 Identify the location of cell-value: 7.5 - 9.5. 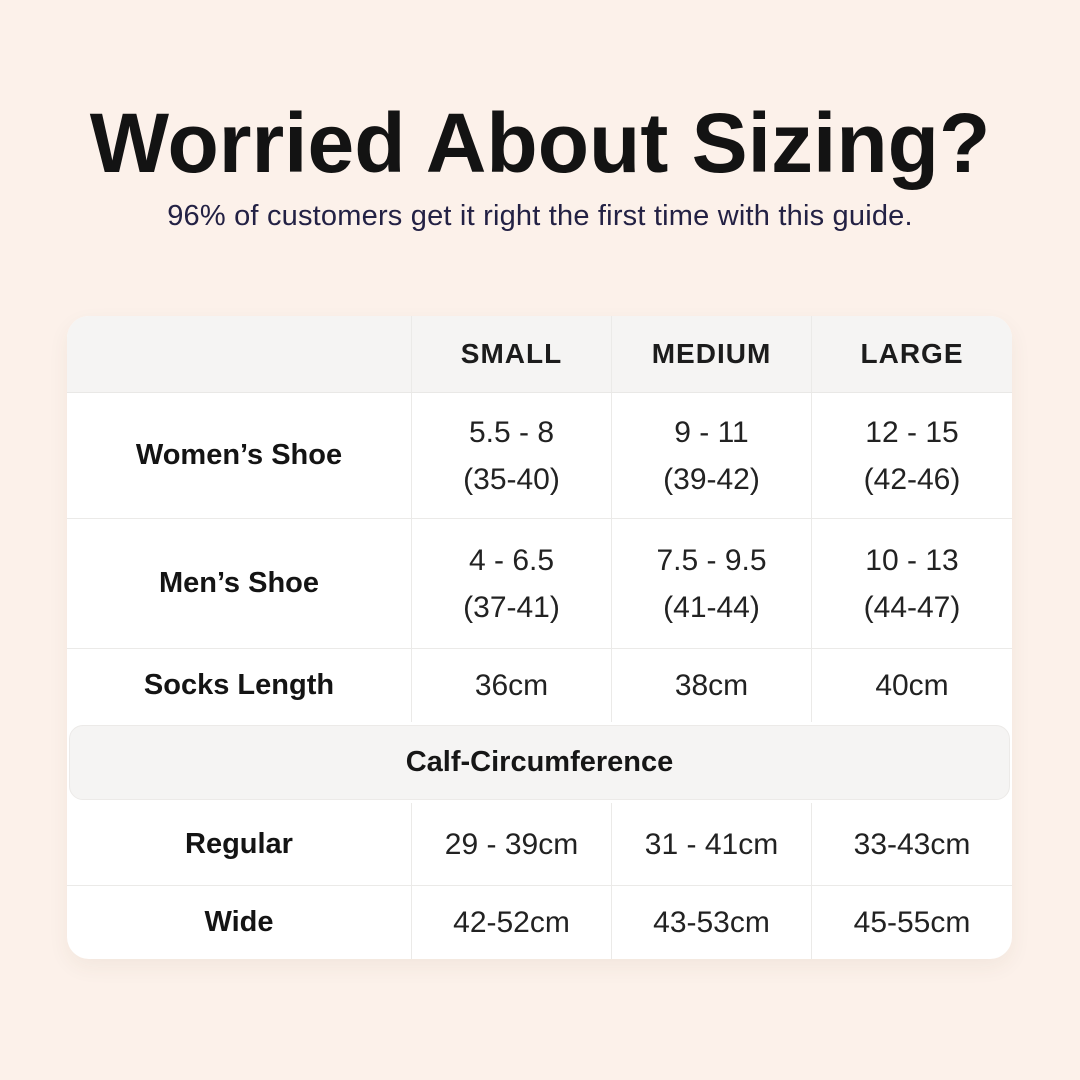
(711, 560).